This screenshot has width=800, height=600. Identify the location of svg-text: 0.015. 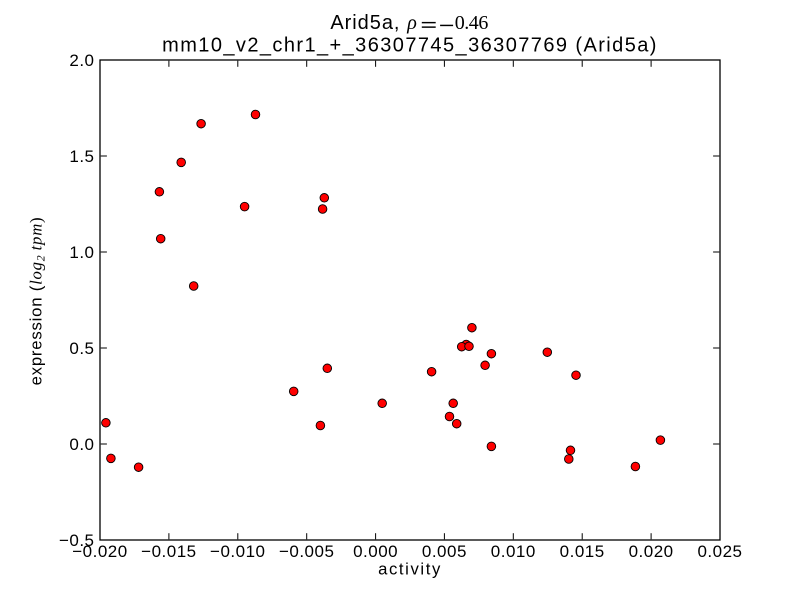
(582, 551).